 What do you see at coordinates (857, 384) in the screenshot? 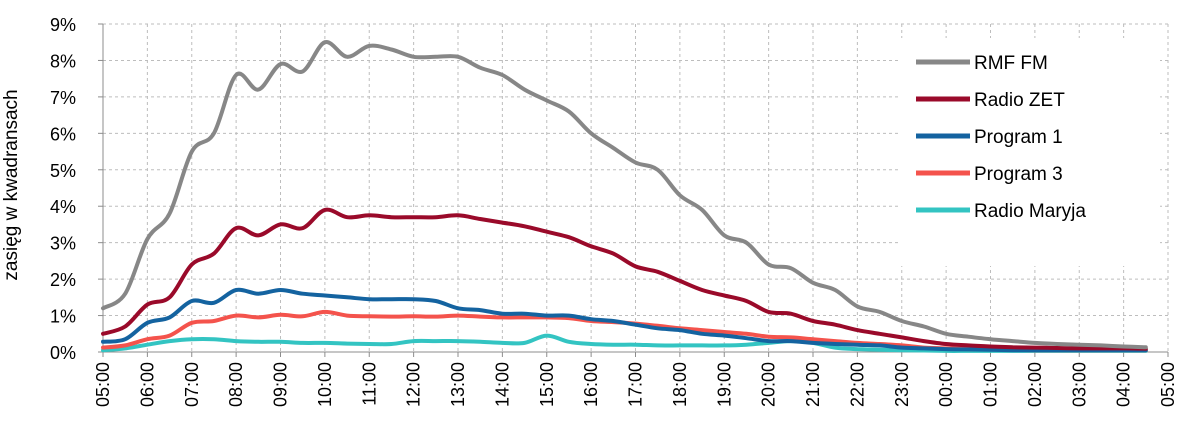
I see `x-tick-label: 22:00` at bounding box center [857, 384].